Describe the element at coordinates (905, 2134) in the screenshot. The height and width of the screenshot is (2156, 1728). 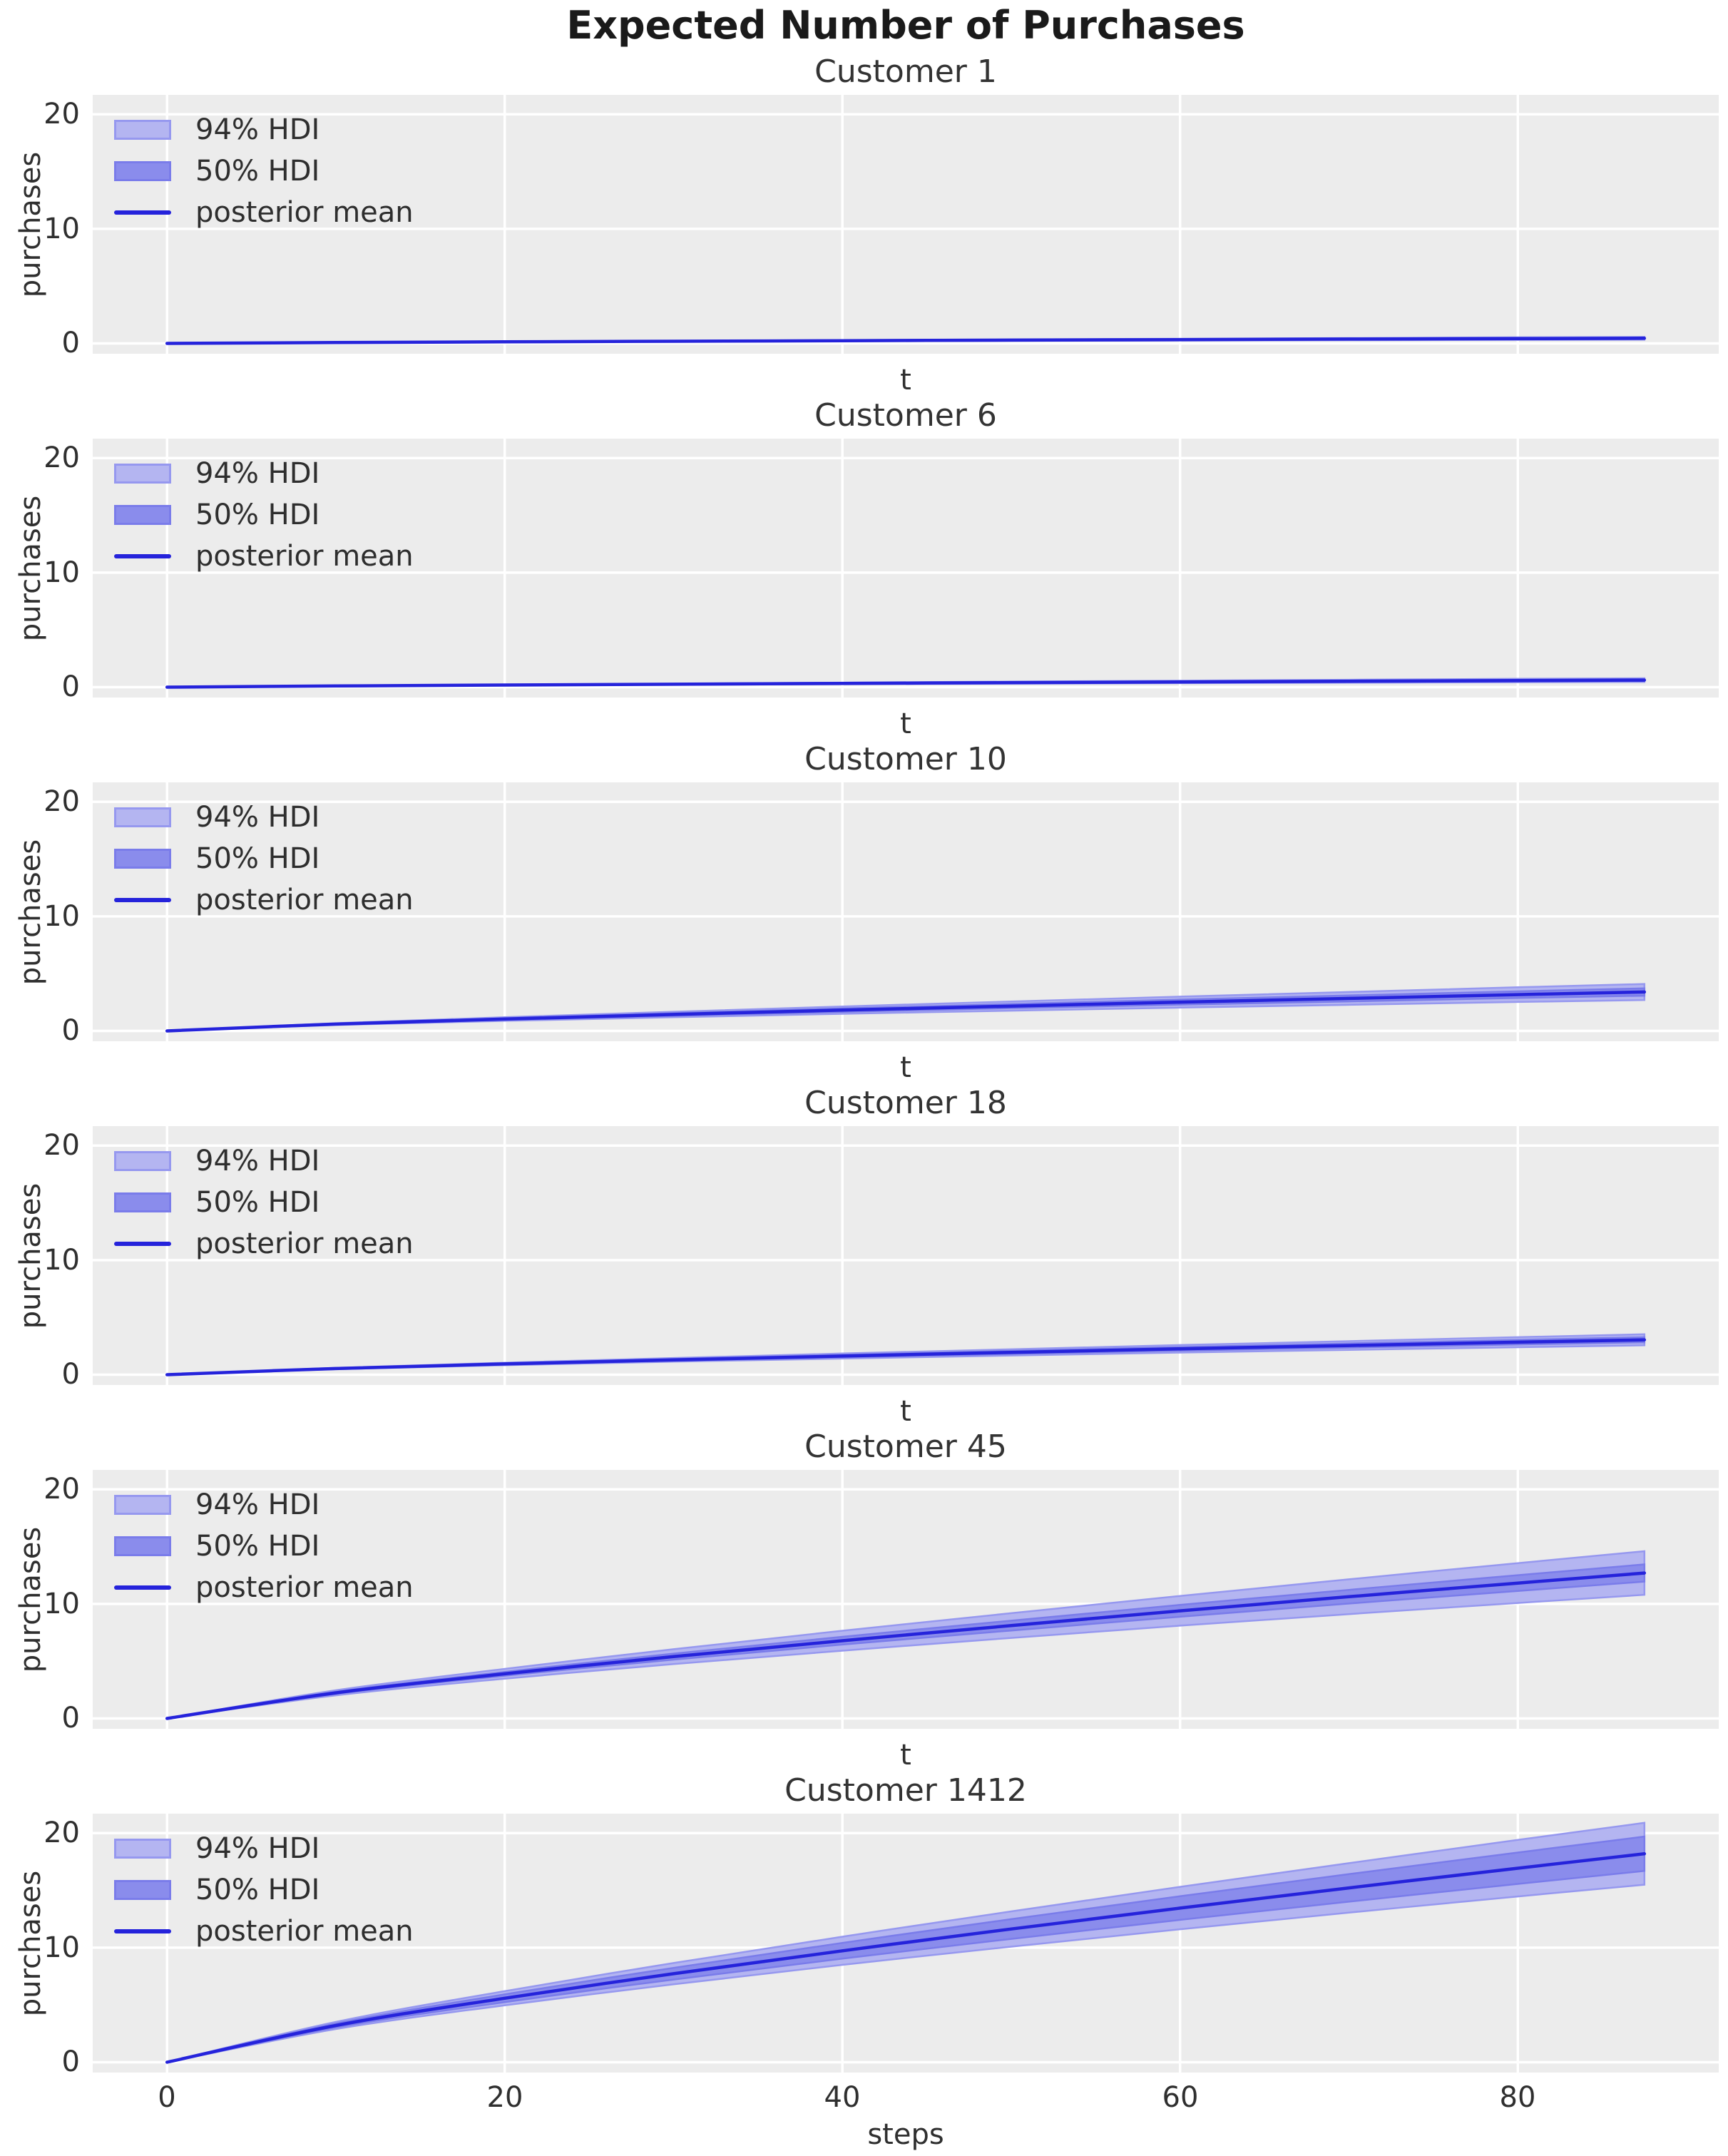
I see `x-axis-label: steps` at that location.